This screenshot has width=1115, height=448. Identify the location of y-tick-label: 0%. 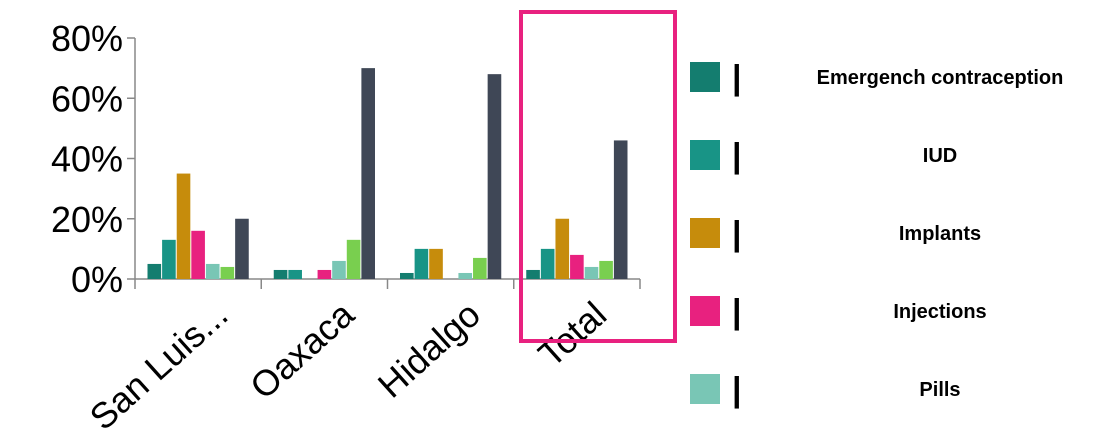
(97, 279).